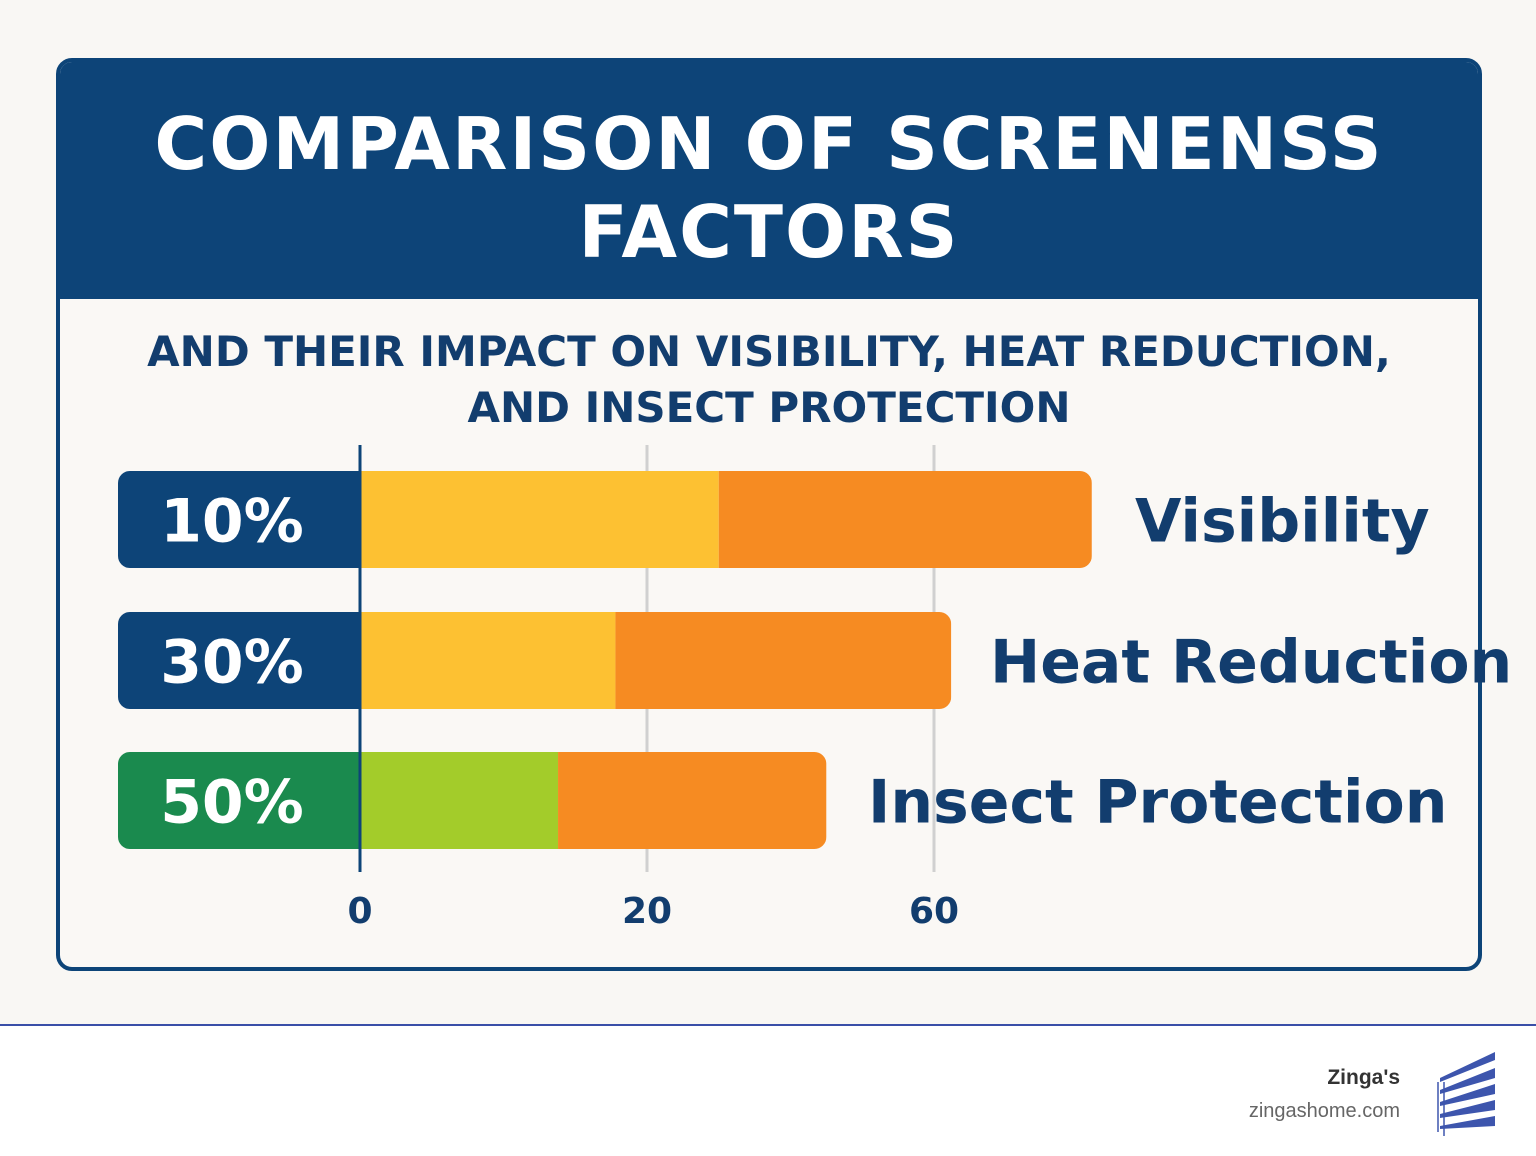 The width and height of the screenshot is (1536, 1156). Describe the element at coordinates (769, 232) in the screenshot. I see `title-line-2: FACTORS` at that location.